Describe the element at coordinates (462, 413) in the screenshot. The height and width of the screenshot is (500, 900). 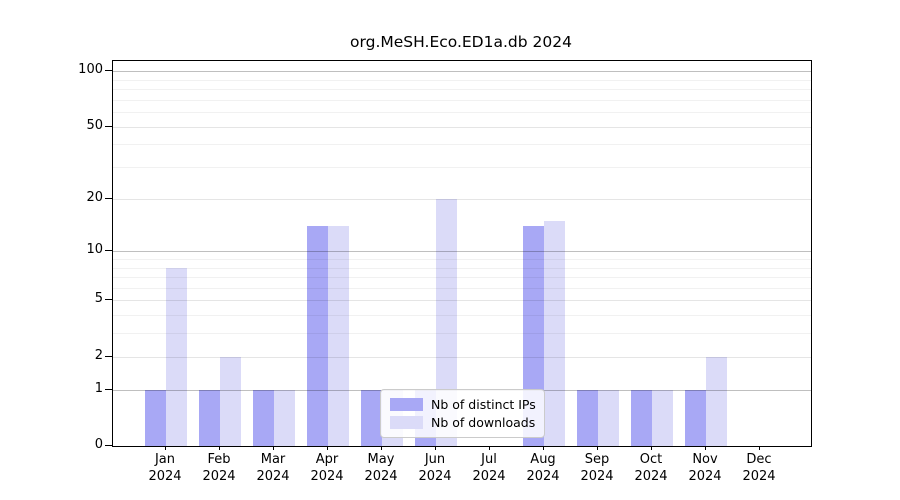
I see `legend: Nb of distinct IPs Nb of downloads` at that location.